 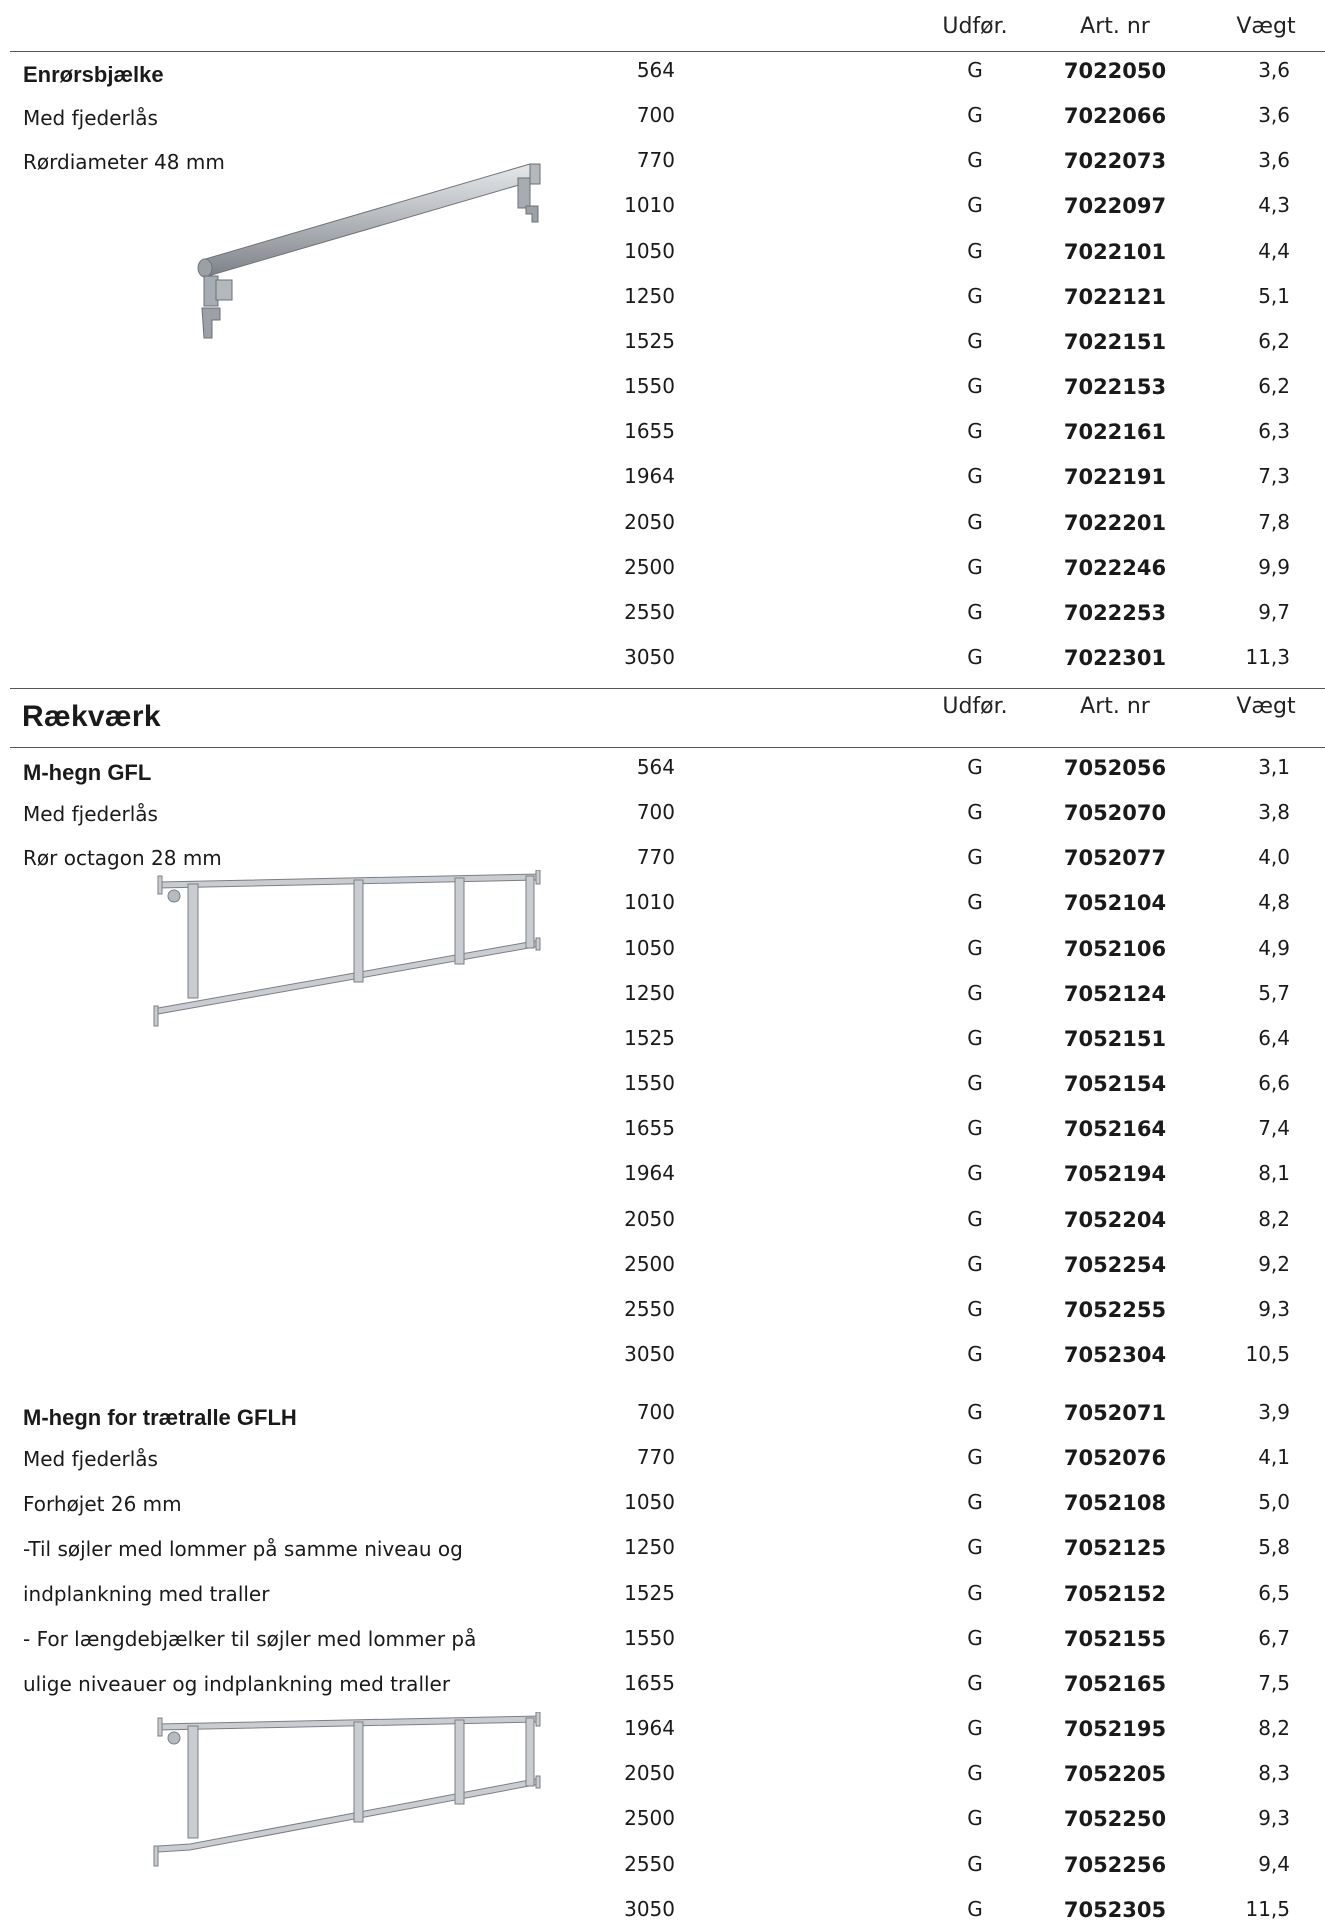 What do you see at coordinates (1274, 1219) in the screenshot?
I see `weight-cell: 8,2` at bounding box center [1274, 1219].